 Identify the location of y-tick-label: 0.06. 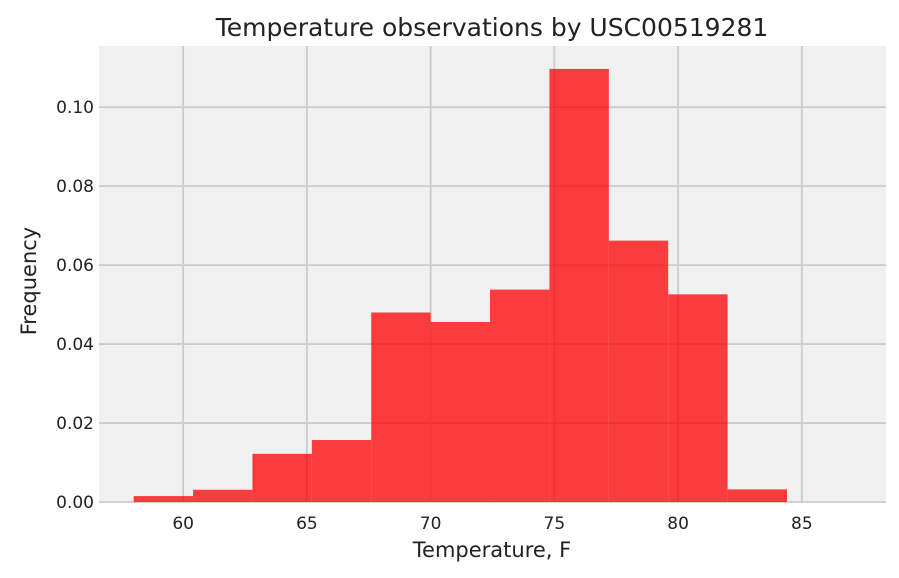
(75, 266).